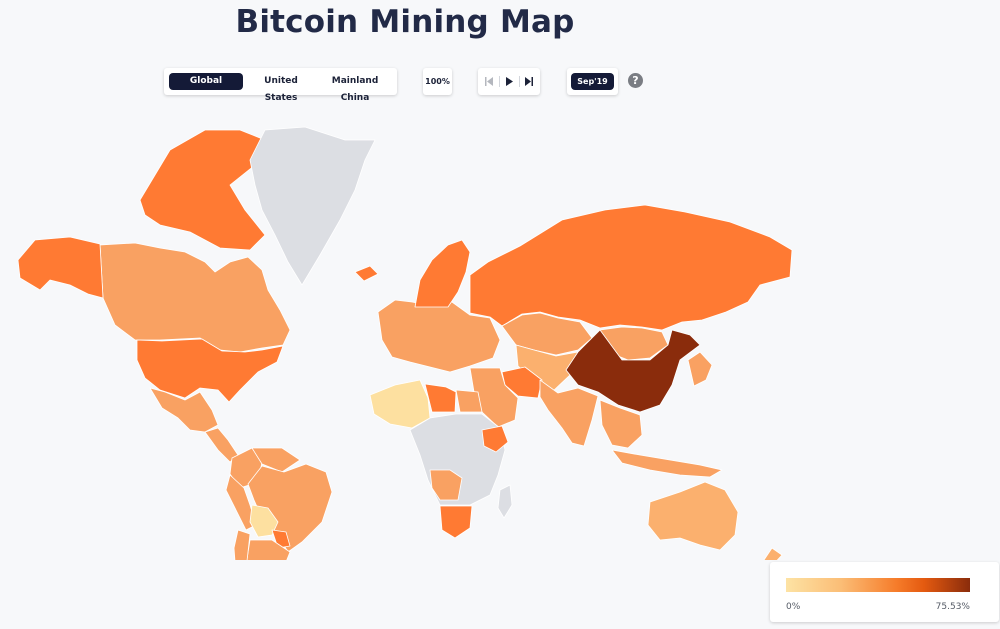 Image resolution: width=1000 pixels, height=629 pixels. What do you see at coordinates (281, 89) in the screenshot?
I see `tab-united-states: United States` at bounding box center [281, 89].